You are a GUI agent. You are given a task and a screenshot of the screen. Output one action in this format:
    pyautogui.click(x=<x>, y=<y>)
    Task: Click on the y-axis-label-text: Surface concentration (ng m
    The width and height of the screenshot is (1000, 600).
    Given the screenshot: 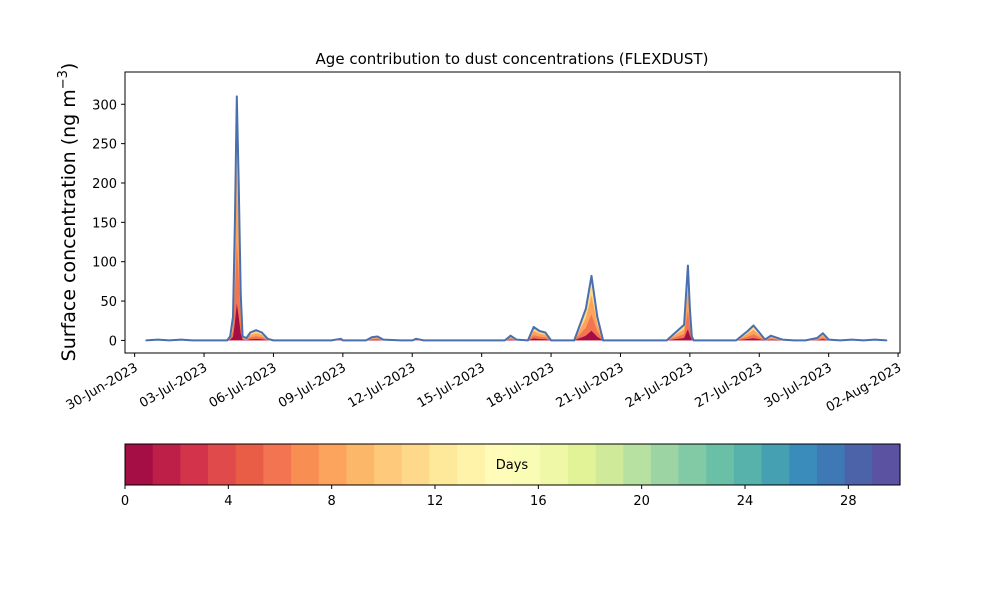 What is the action you would take?
    pyautogui.click(x=69, y=225)
    